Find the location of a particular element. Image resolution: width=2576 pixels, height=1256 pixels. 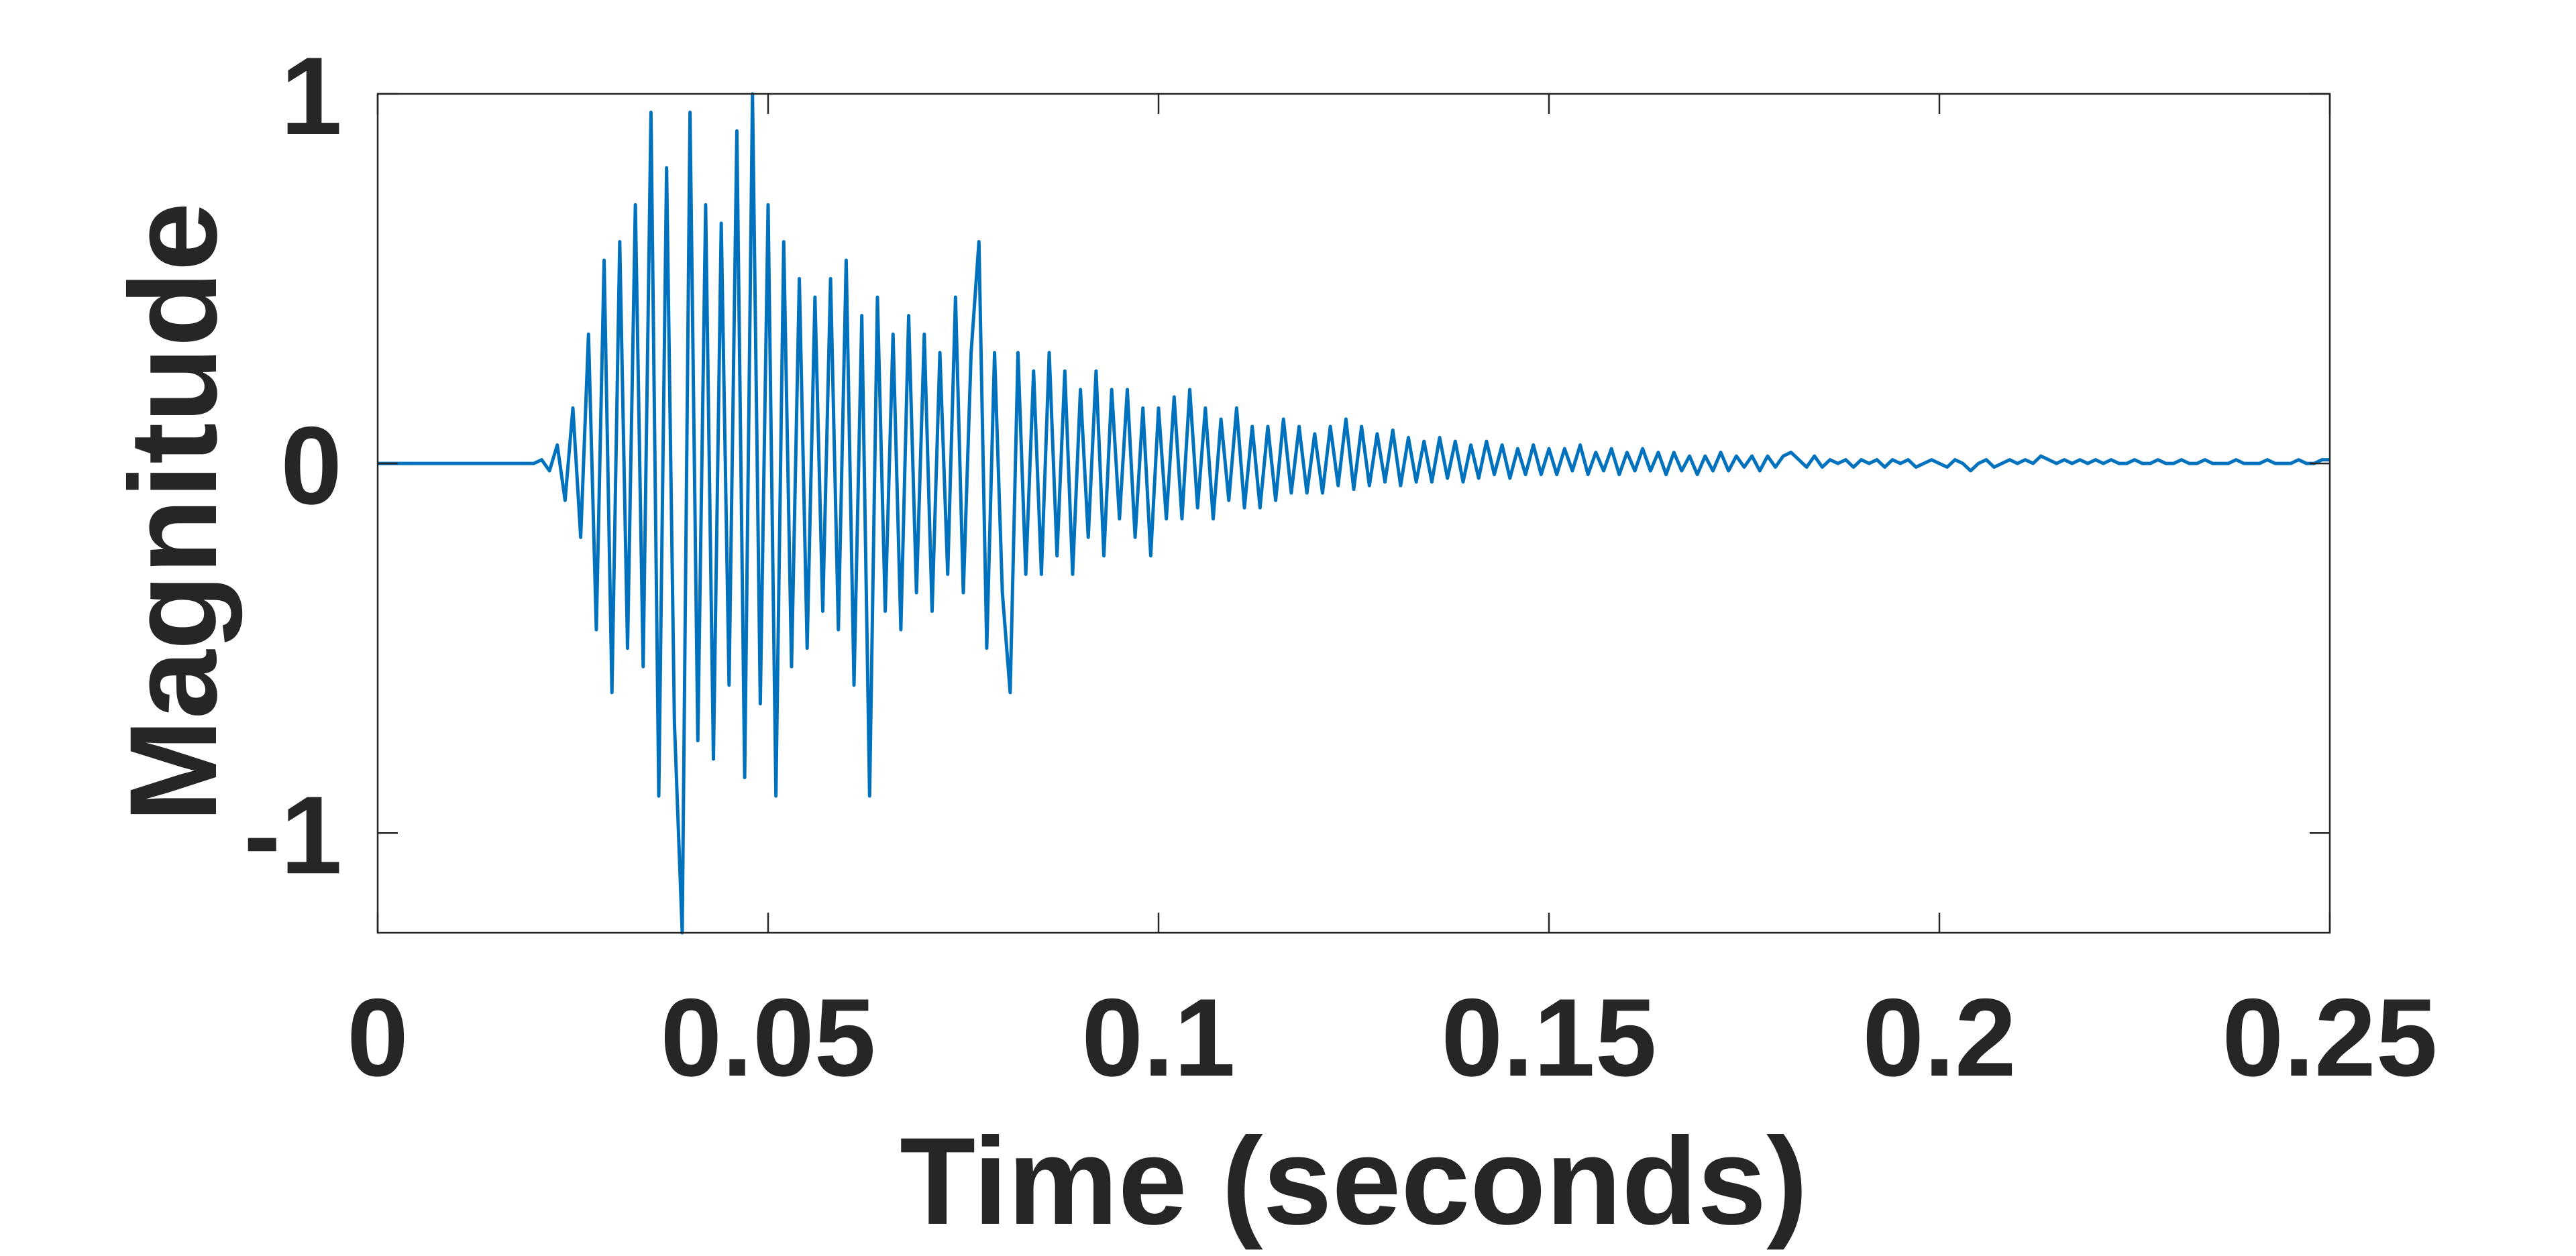

x-axis-label: Time (seconds) is located at coordinates (1354, 1181).